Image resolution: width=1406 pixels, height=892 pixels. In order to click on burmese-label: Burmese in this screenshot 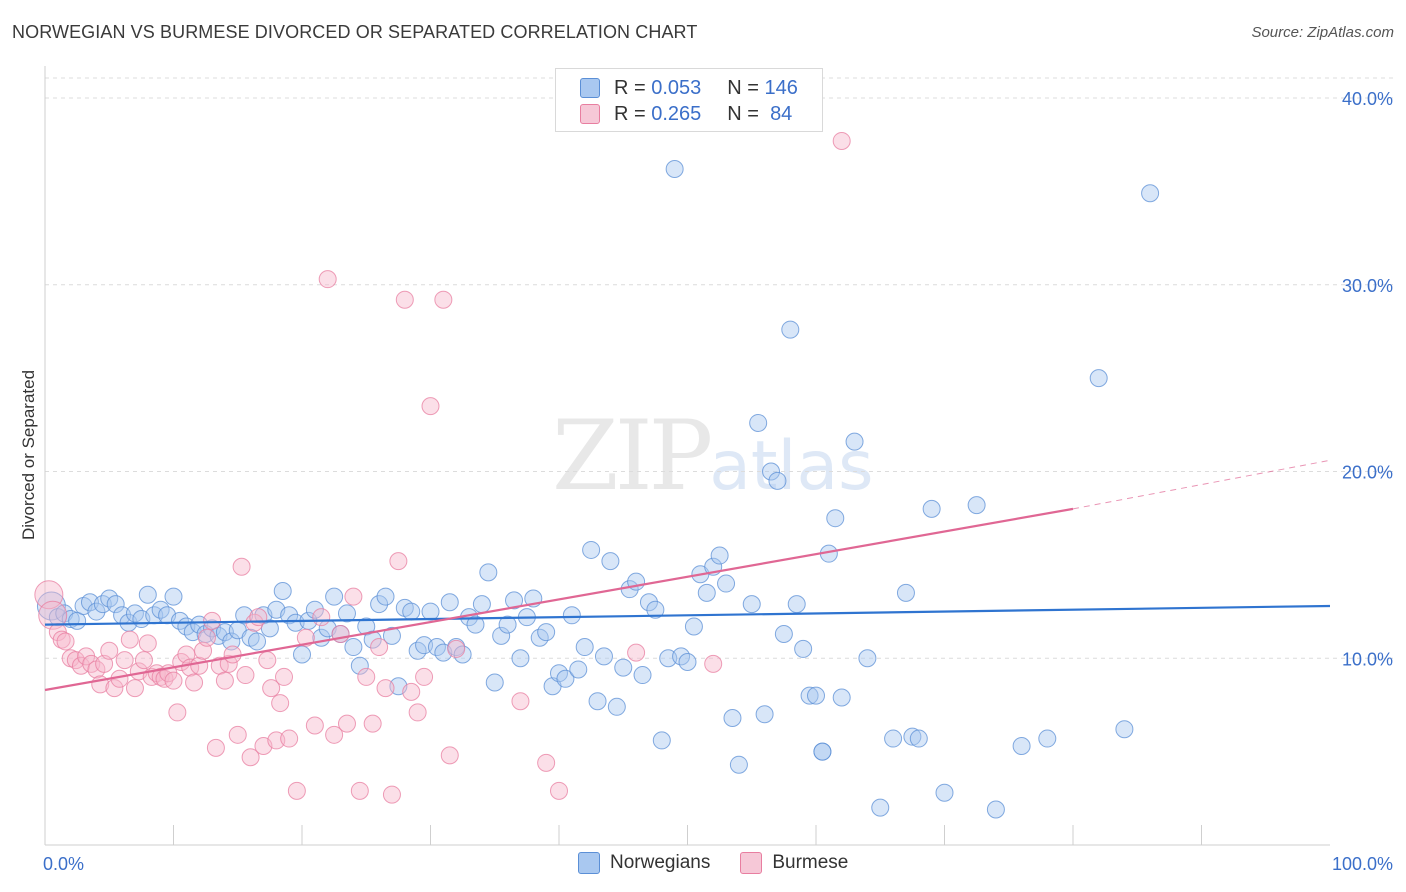, I will do `click(810, 862)`.